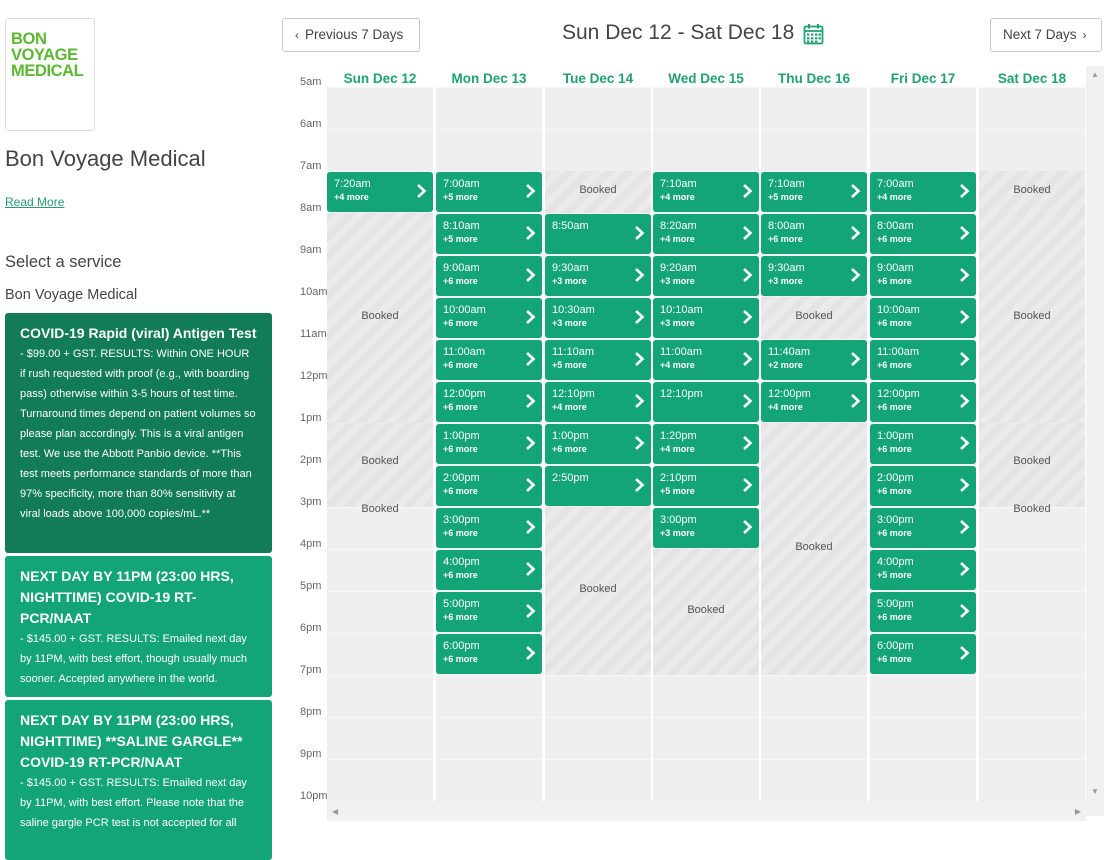  What do you see at coordinates (489, 570) in the screenshot?
I see `time-slot-button: 4:00pm +6 more` at bounding box center [489, 570].